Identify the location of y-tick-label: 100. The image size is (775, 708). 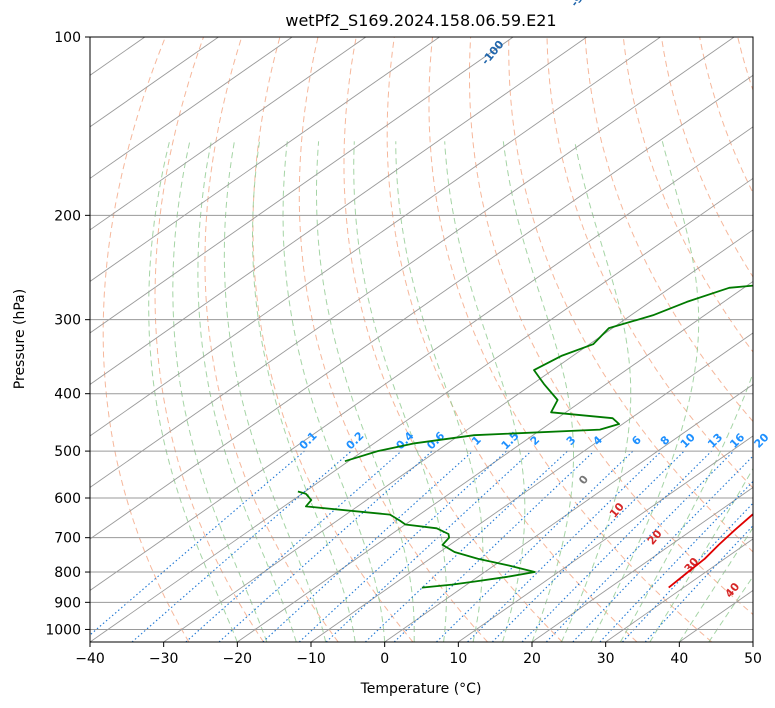
(67, 38).